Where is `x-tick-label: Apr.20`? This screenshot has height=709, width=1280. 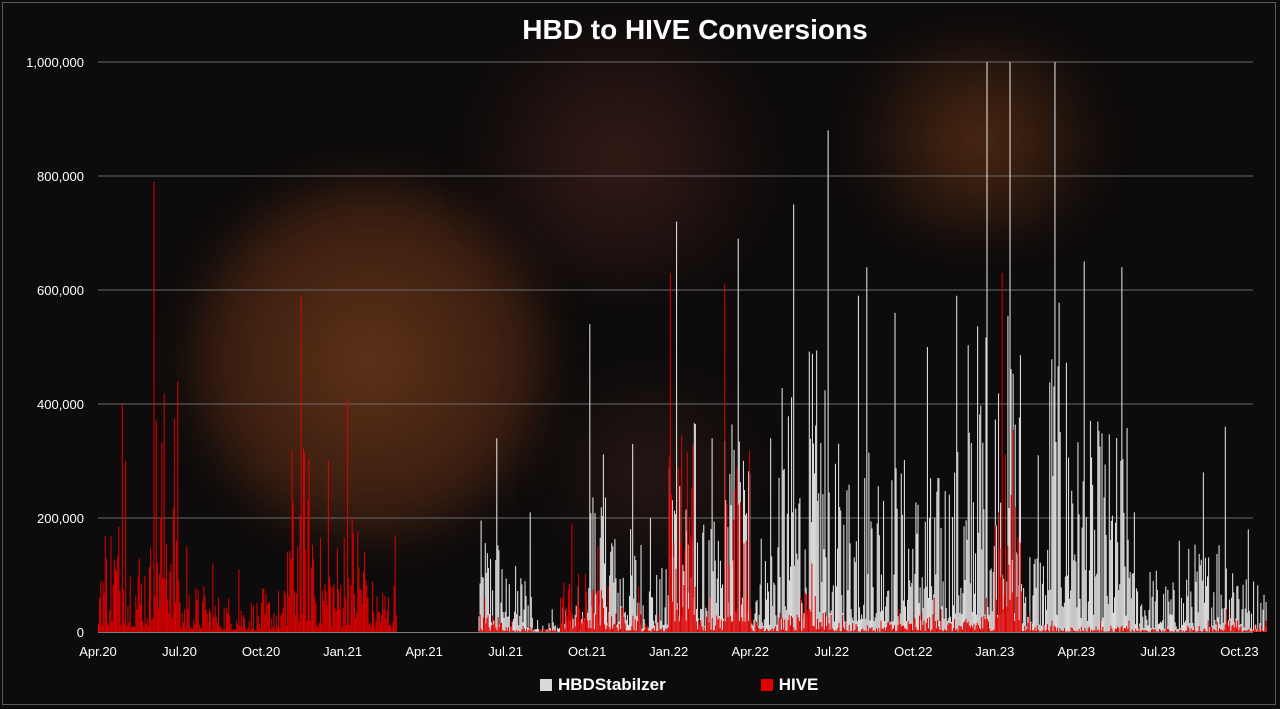
x-tick-label: Apr.20 is located at coordinates (98, 651).